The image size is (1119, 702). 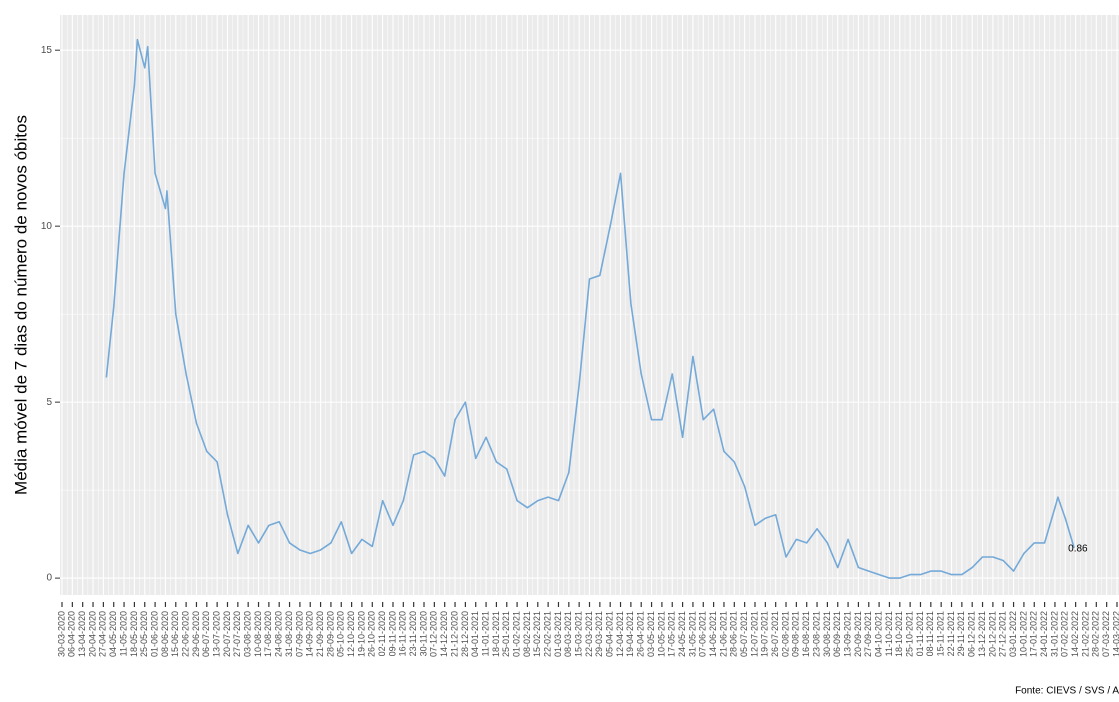 I want to click on x-tick-label: 13-07-2020, so click(x=217, y=634).